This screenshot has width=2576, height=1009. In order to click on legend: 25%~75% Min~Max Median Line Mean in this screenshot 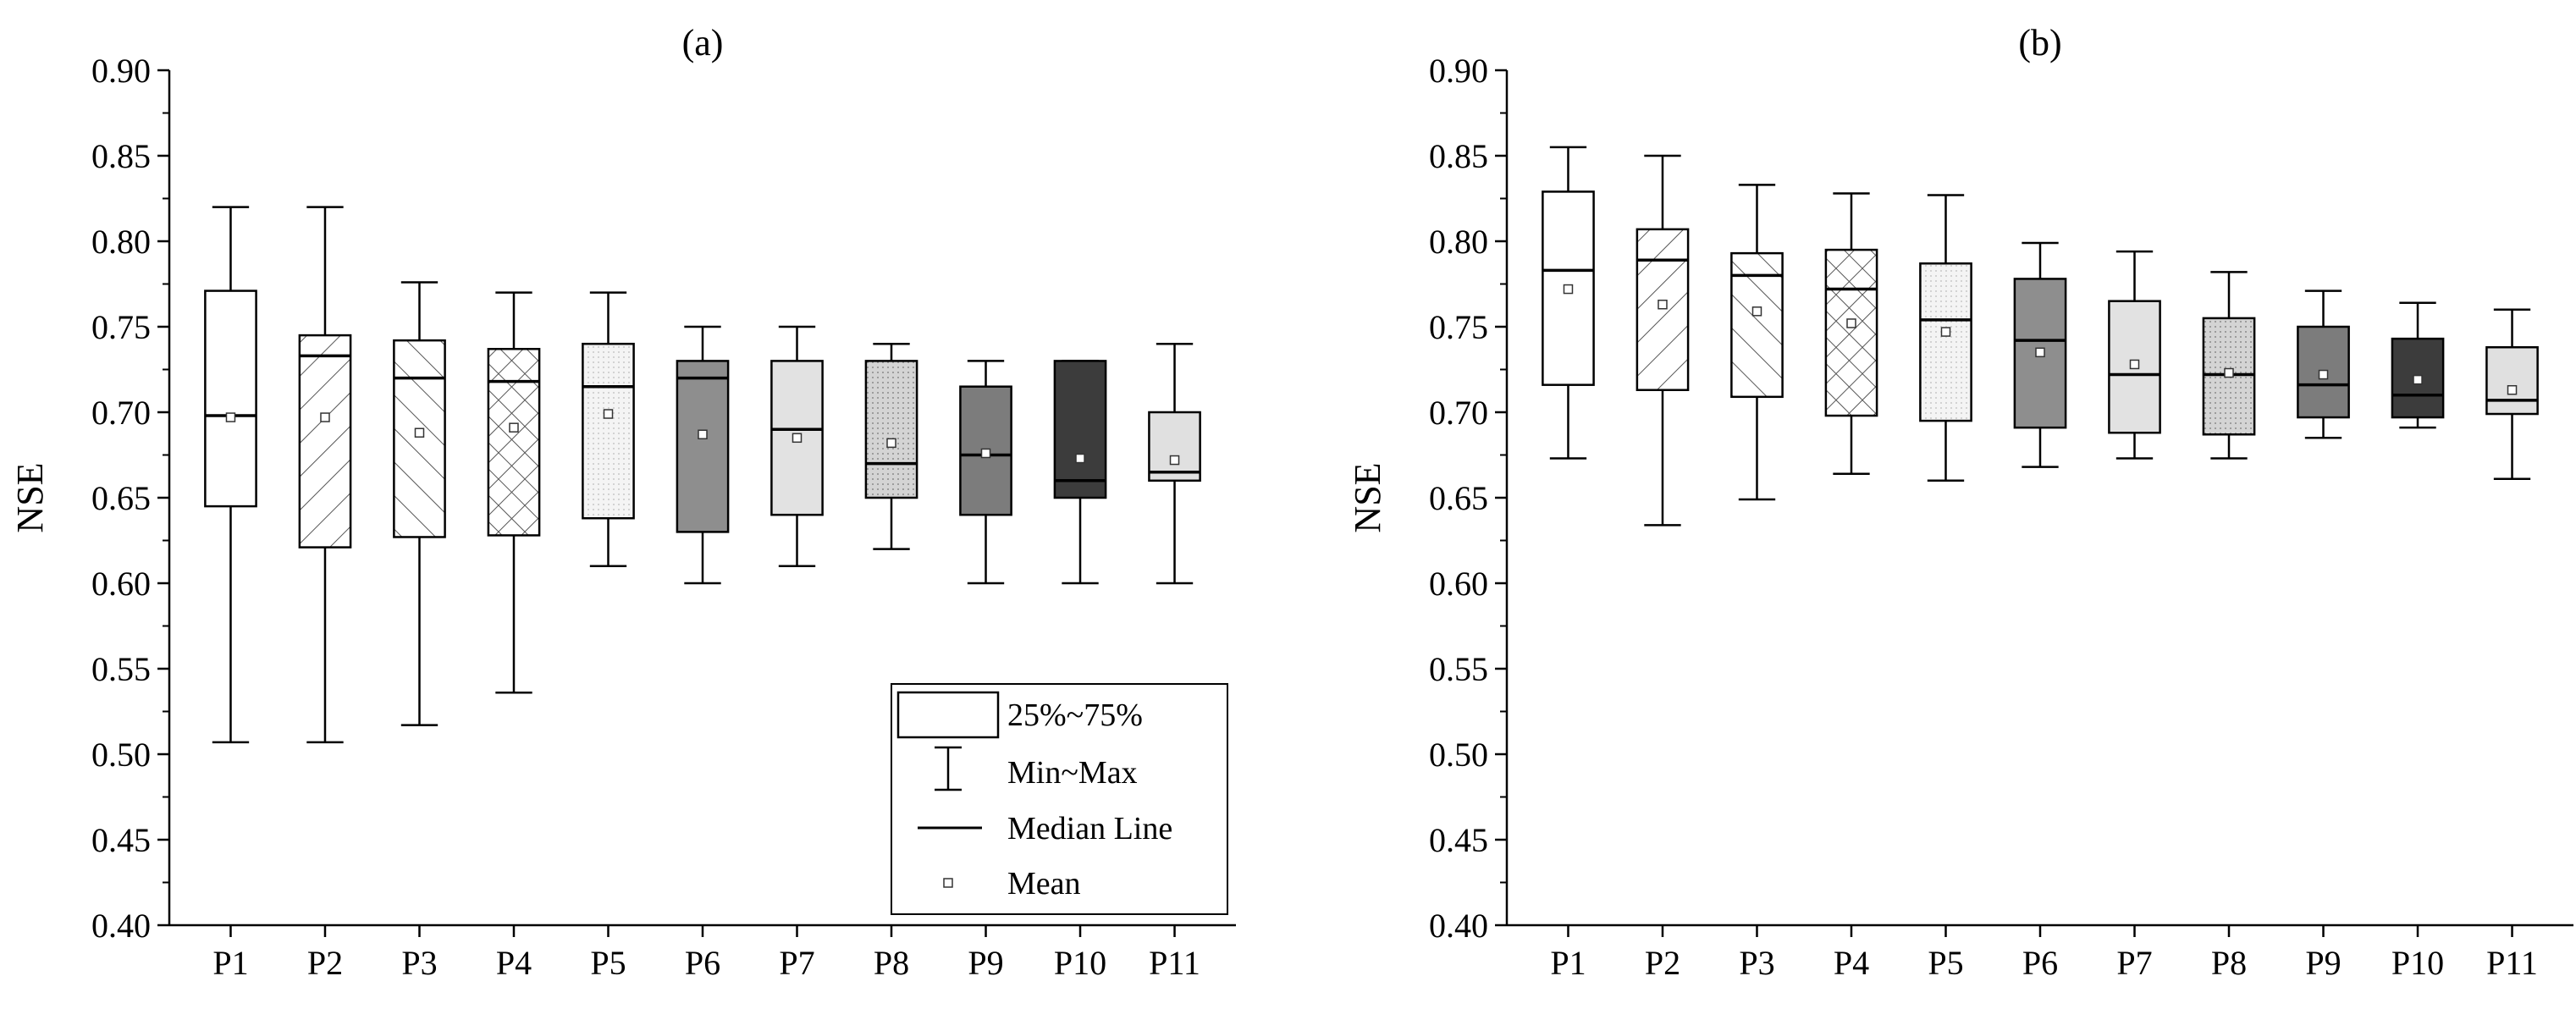, I will do `click(1059, 799)`.